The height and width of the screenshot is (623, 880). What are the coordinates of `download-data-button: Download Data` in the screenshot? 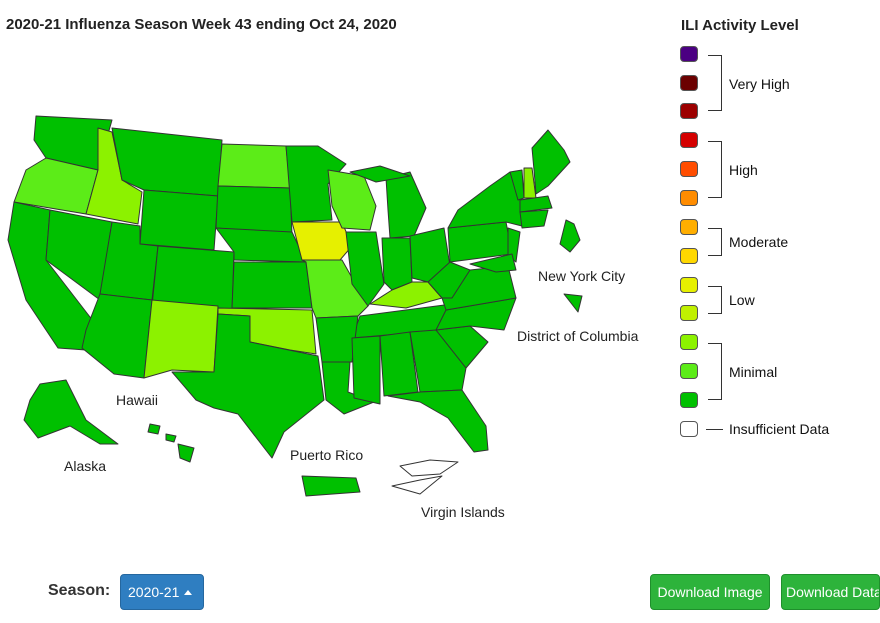 It's located at (830, 592).